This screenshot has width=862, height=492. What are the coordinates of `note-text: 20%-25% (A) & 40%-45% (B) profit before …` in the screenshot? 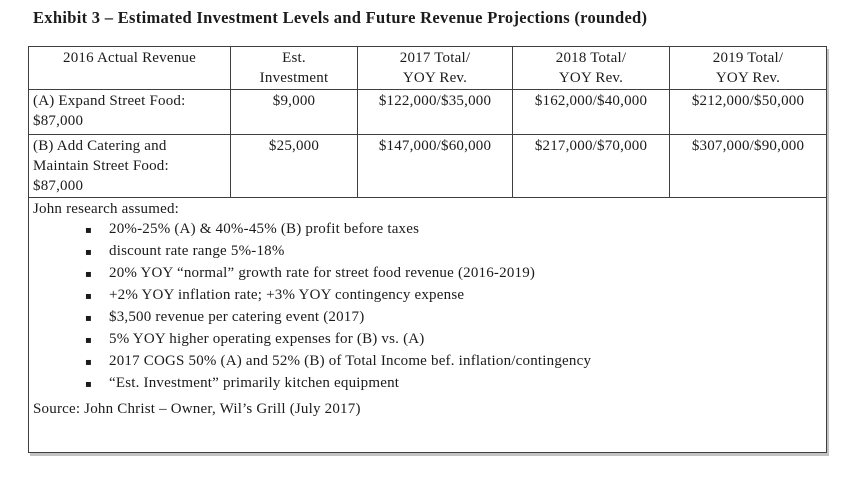 It's located at (264, 229).